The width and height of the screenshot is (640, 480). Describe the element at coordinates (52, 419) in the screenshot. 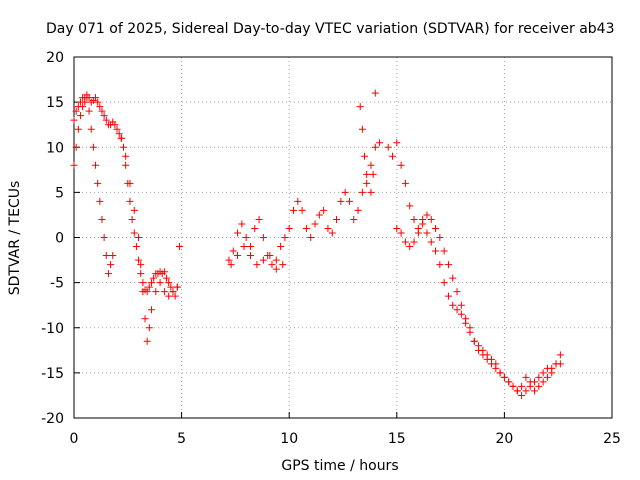

I see `y-tick-label: -20` at that location.